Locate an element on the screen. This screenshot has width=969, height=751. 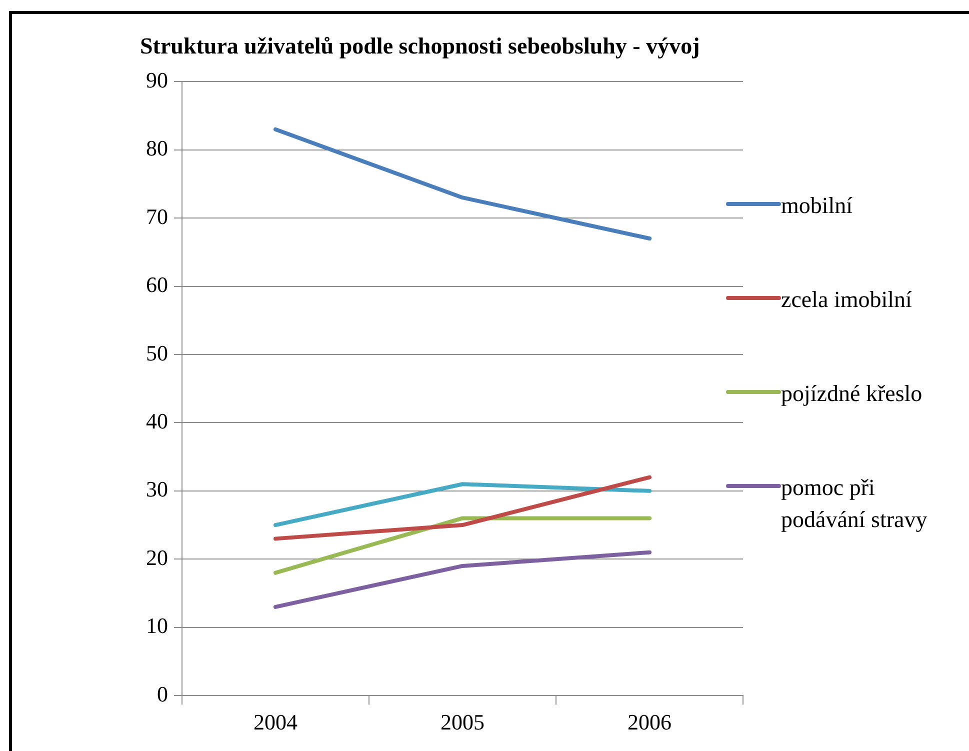
y-tick-label: 50 is located at coordinates (157, 353).